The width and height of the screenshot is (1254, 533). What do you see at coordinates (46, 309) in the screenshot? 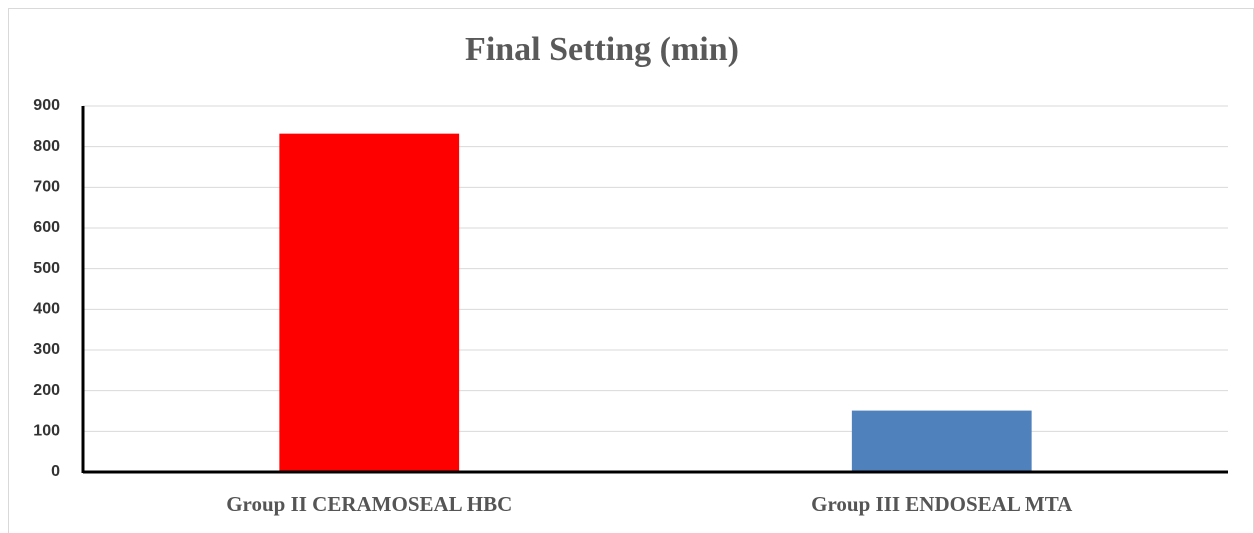
I see `y-tick-label: 400` at bounding box center [46, 309].